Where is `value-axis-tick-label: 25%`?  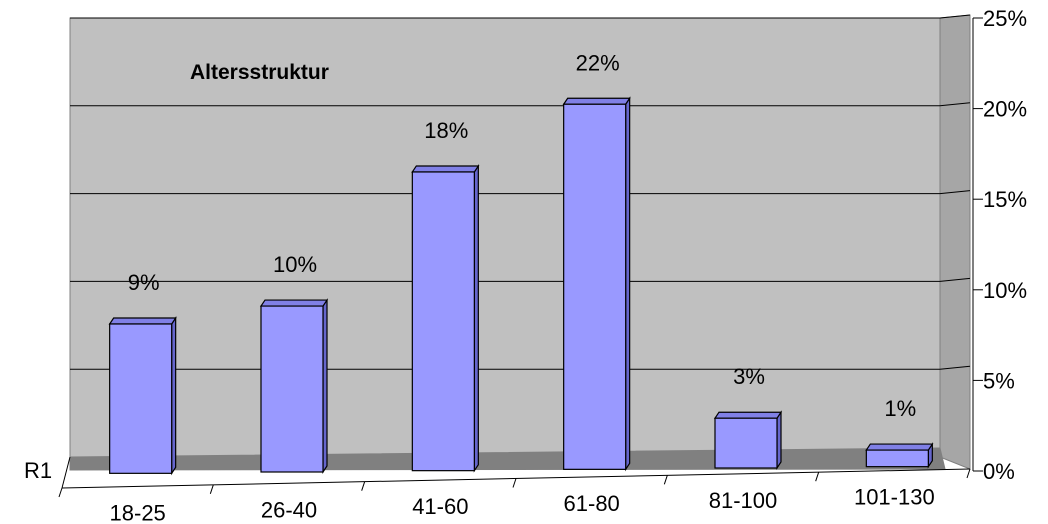
value-axis-tick-label: 25% is located at coordinates (1005, 18).